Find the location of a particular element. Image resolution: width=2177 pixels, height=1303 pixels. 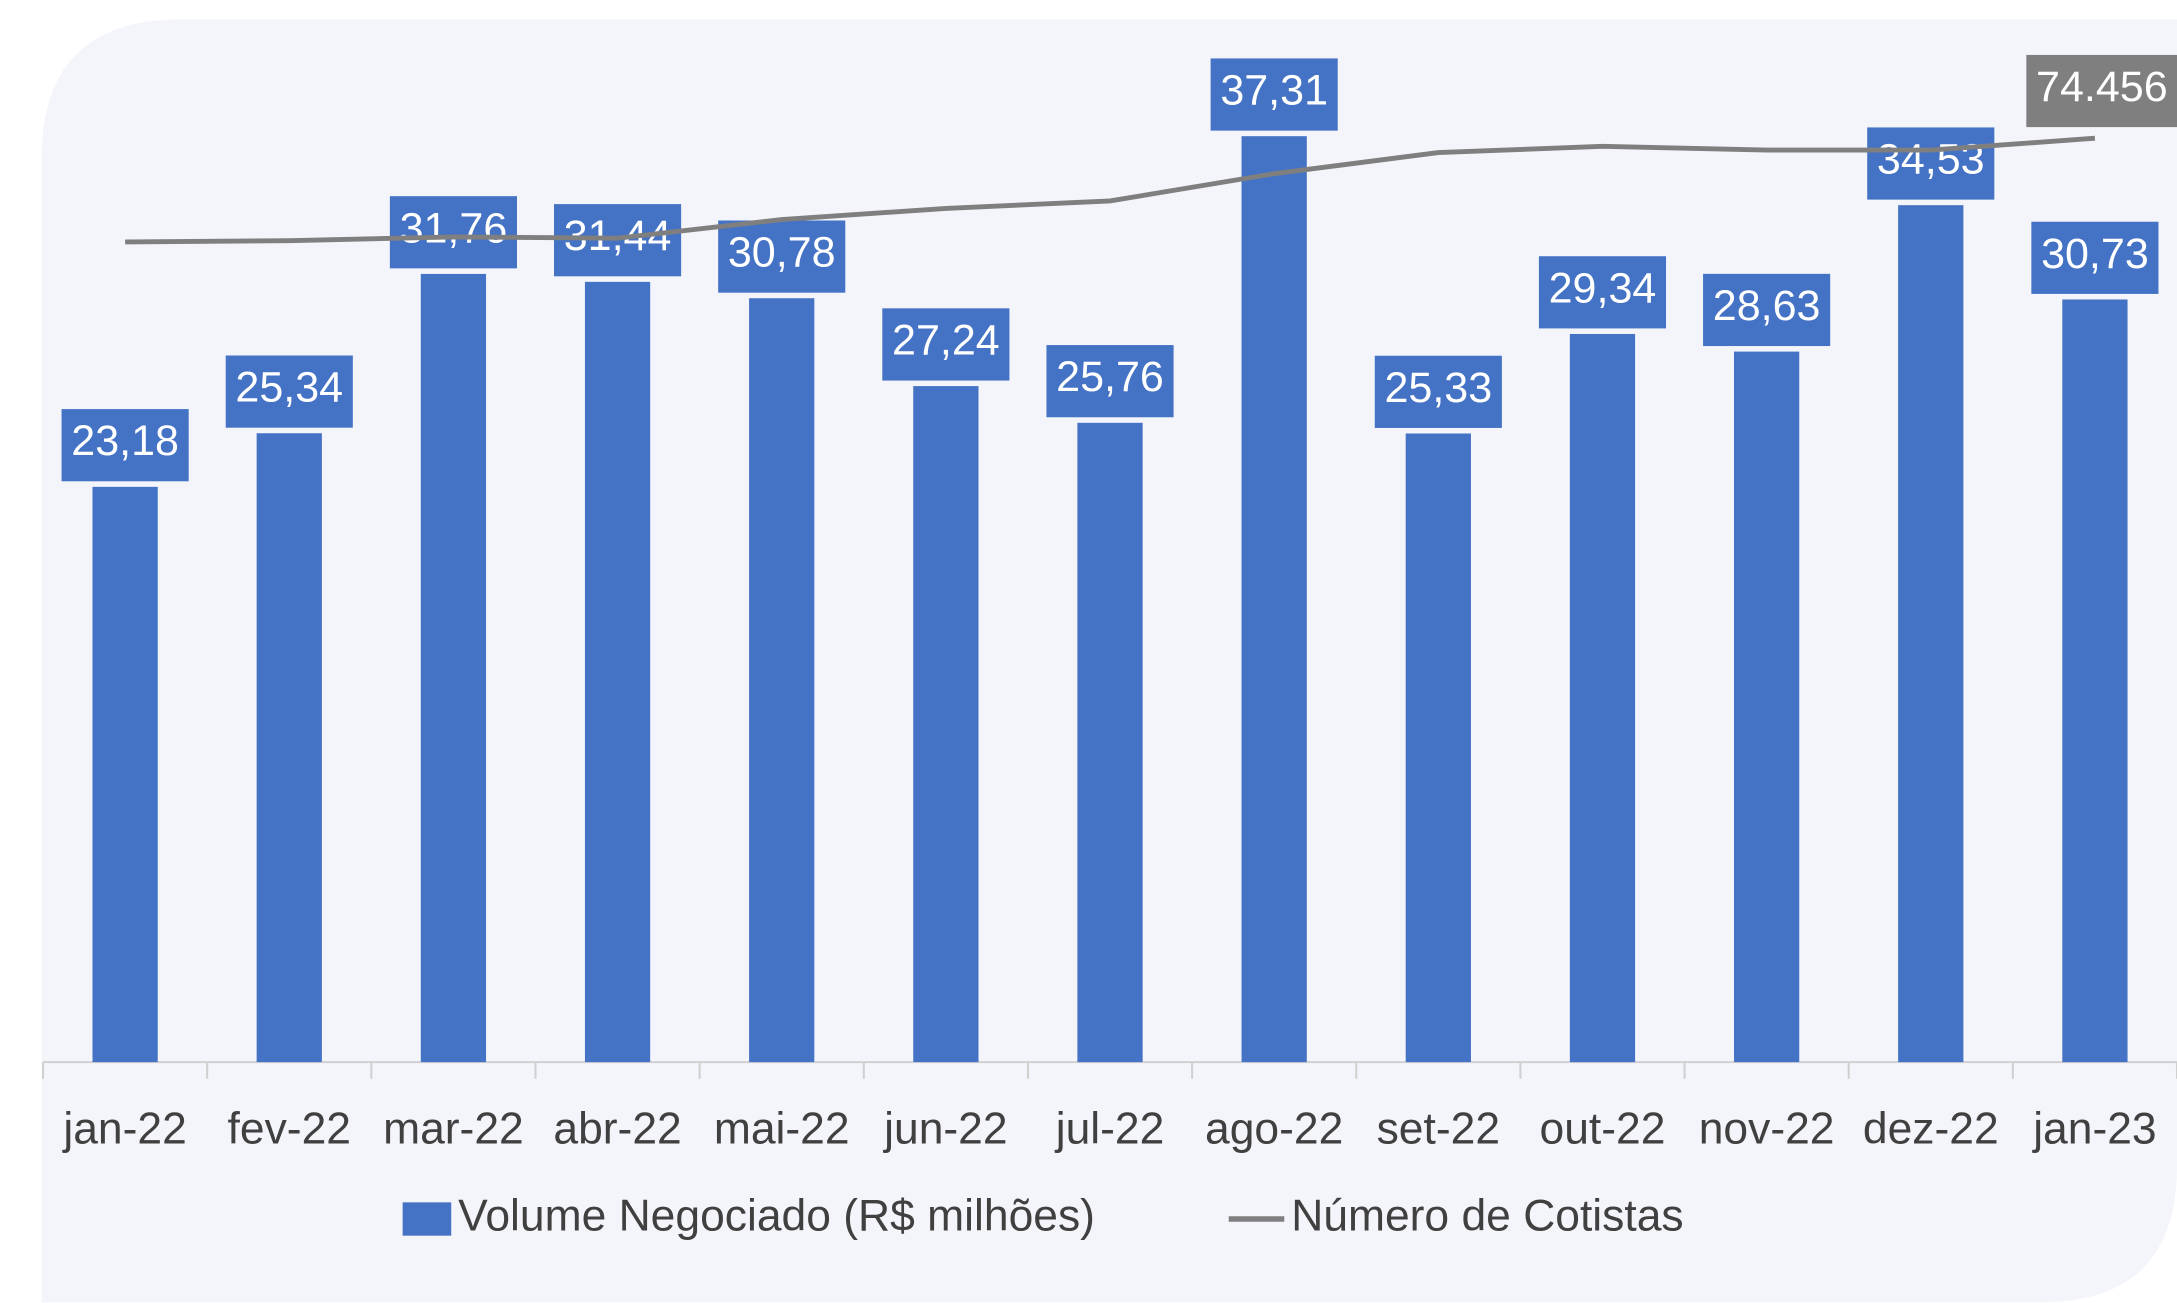

x-tick-label: jul-22 is located at coordinates (1109, 1128).